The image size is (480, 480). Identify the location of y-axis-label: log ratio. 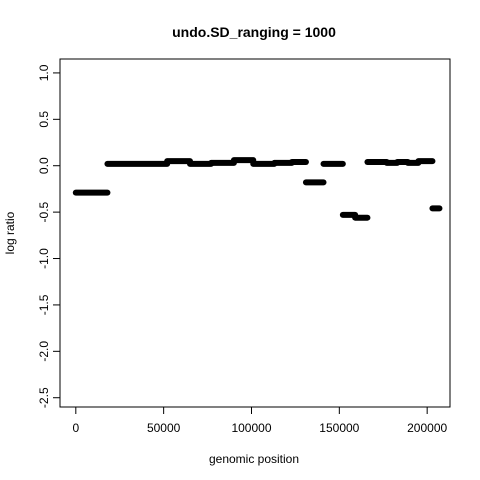
(10, 232).